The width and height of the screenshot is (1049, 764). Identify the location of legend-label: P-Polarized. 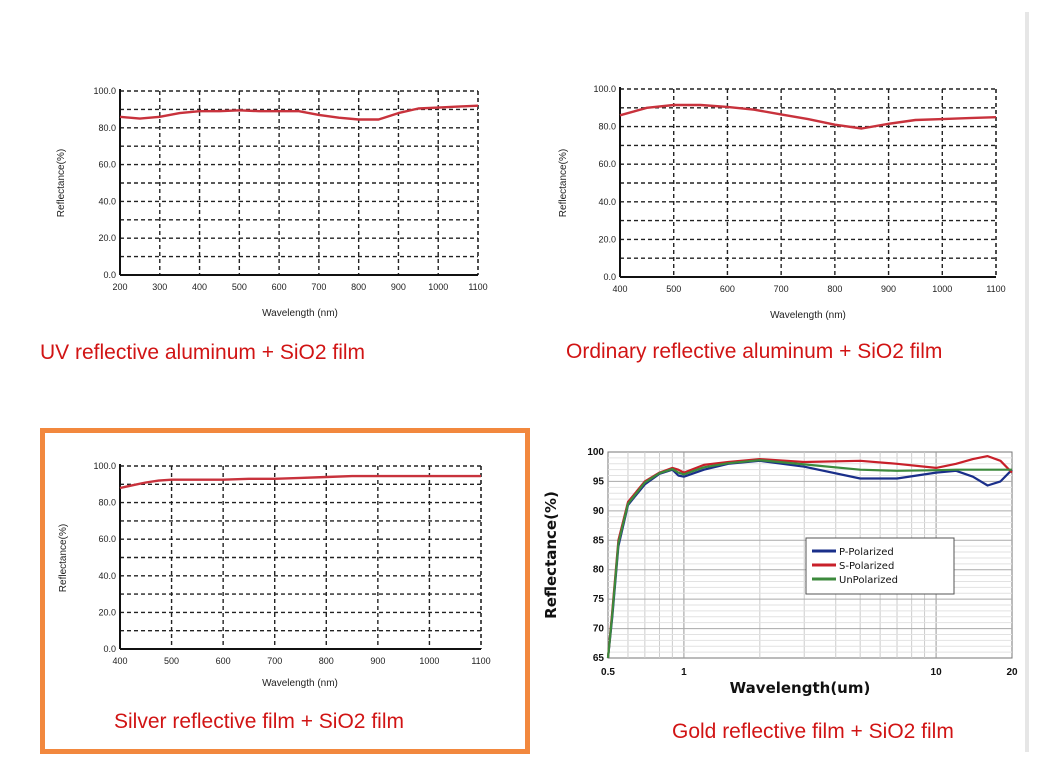
(866, 552).